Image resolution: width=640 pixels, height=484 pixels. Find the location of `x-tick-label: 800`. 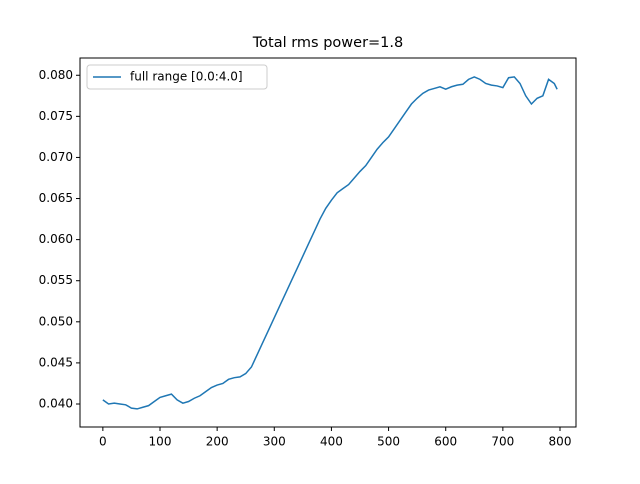

x-tick-label: 800 is located at coordinates (560, 442).